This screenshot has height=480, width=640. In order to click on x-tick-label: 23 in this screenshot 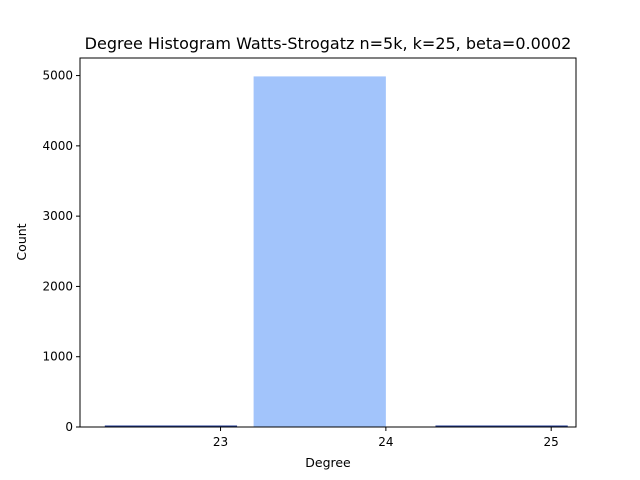, I will do `click(220, 442)`.